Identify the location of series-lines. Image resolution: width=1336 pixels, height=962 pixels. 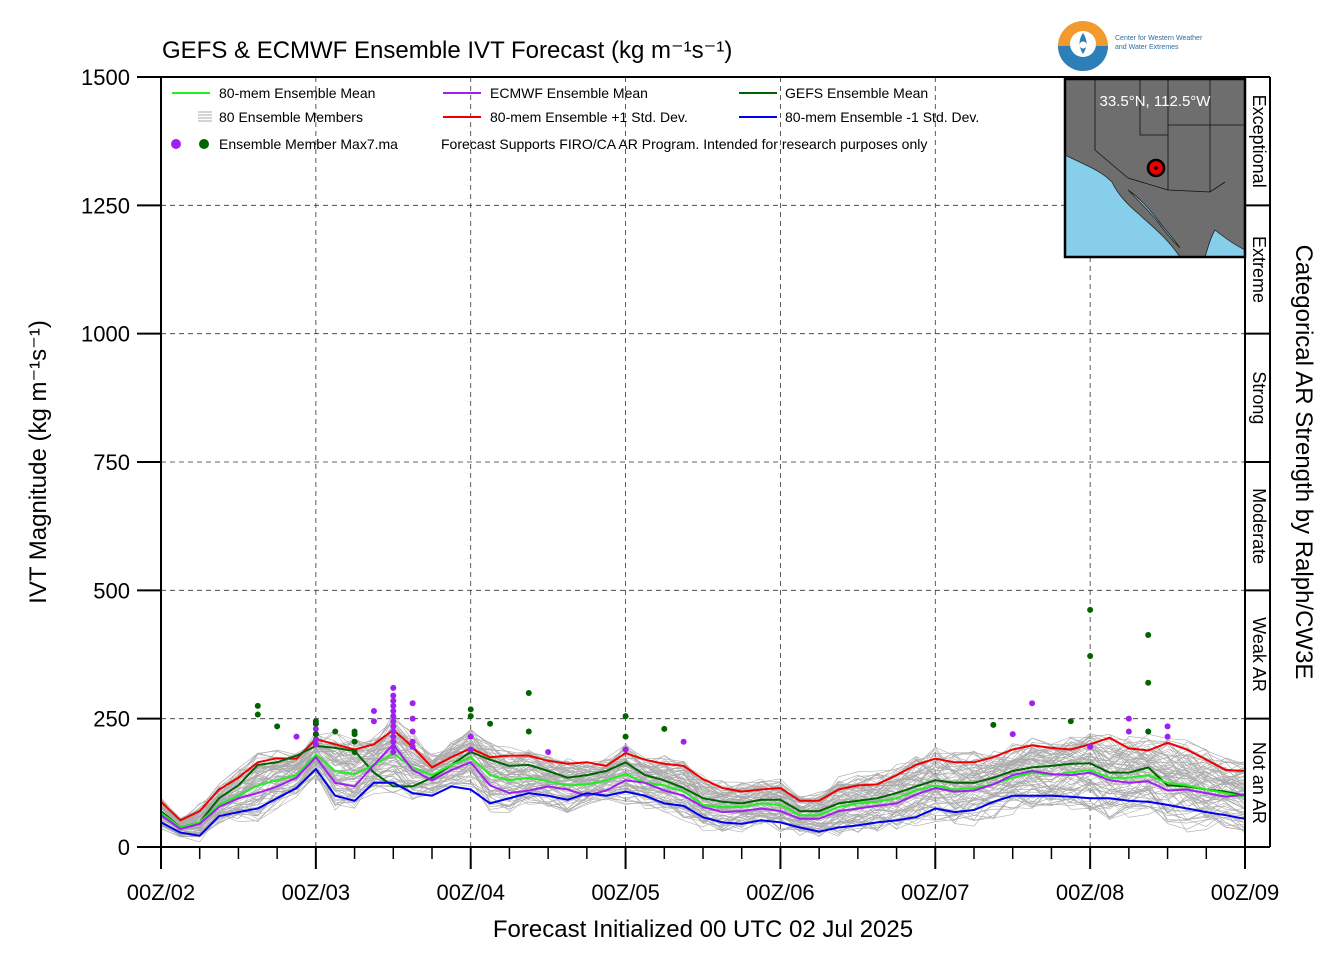
(703, 782).